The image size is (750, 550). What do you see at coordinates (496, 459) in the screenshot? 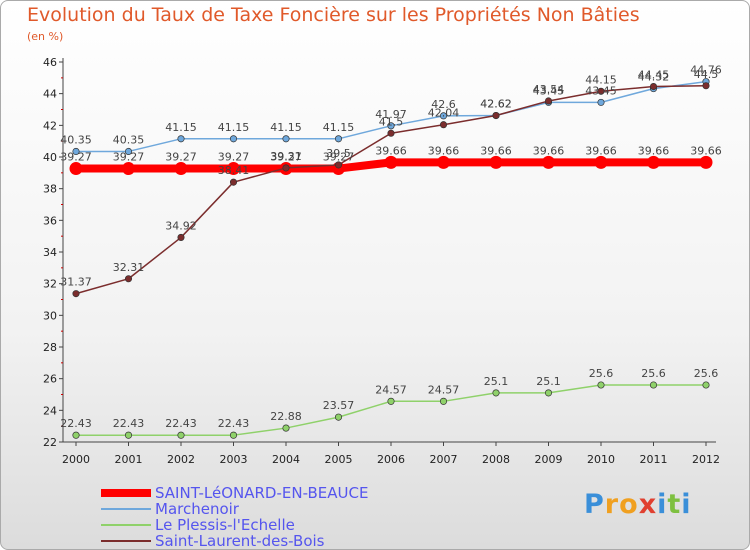
I see `x-tick-label: 2008` at bounding box center [496, 459].